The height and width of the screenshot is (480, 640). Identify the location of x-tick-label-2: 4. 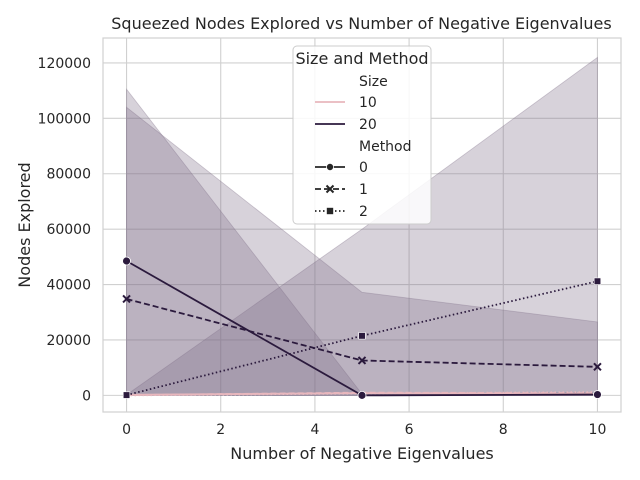
(314, 430).